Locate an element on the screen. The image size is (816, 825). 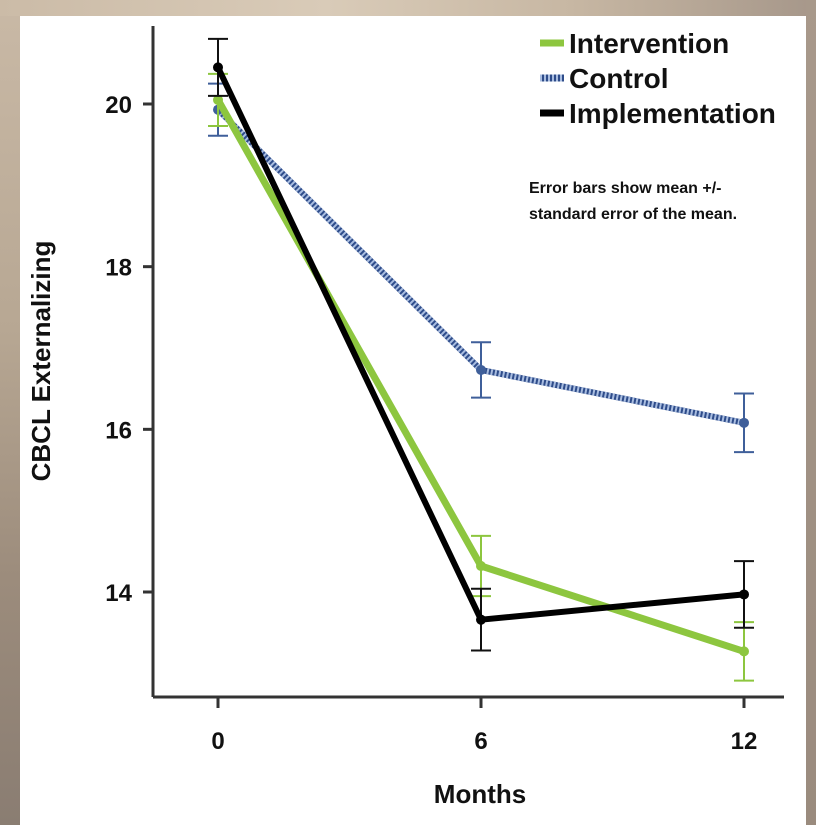
y-ticks: 14 16 18 20 is located at coordinates (129, 349).